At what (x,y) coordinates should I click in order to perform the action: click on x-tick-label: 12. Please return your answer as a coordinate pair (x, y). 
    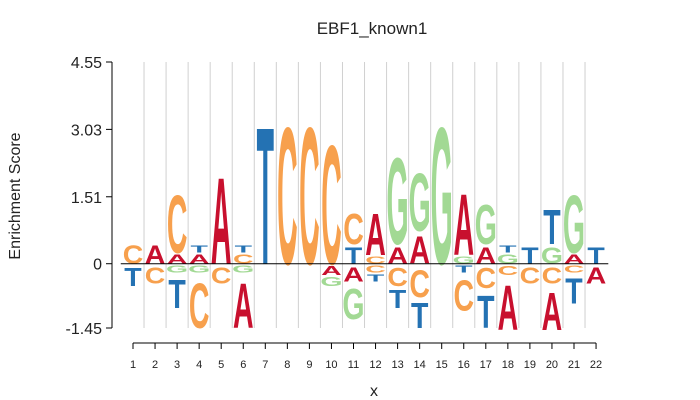
    Looking at the image, I should click on (375, 365).